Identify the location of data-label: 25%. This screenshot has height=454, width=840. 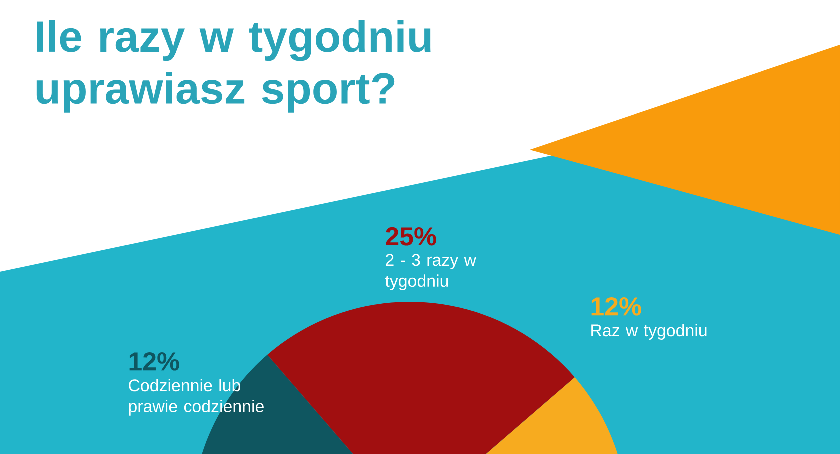
(411, 236).